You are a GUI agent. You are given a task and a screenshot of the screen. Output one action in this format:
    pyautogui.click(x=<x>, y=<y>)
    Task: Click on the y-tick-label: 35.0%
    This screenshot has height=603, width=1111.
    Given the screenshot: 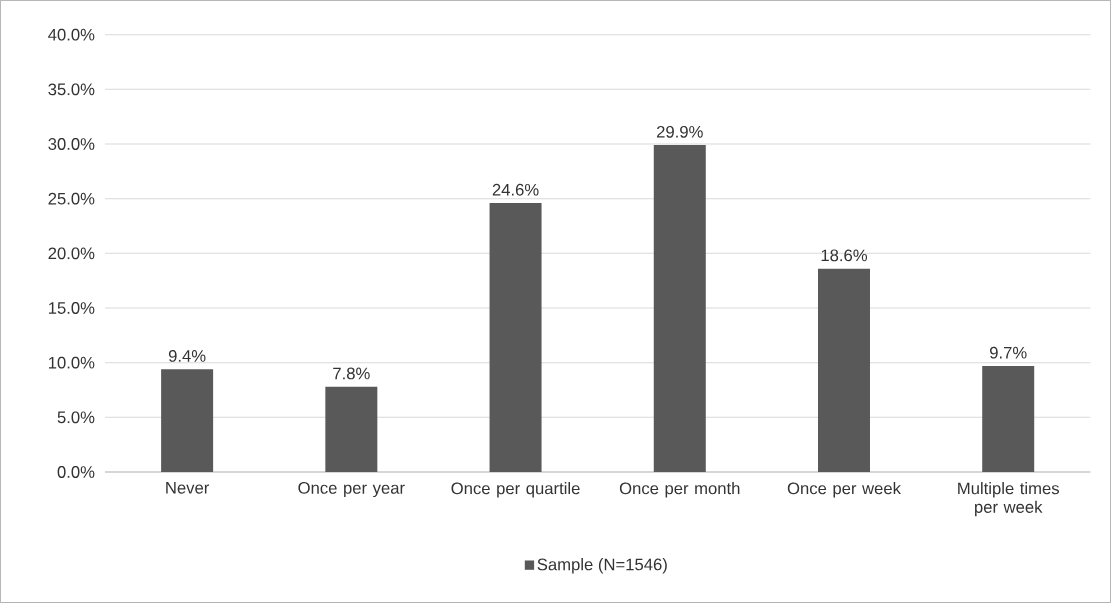 What is the action you would take?
    pyautogui.click(x=71, y=89)
    